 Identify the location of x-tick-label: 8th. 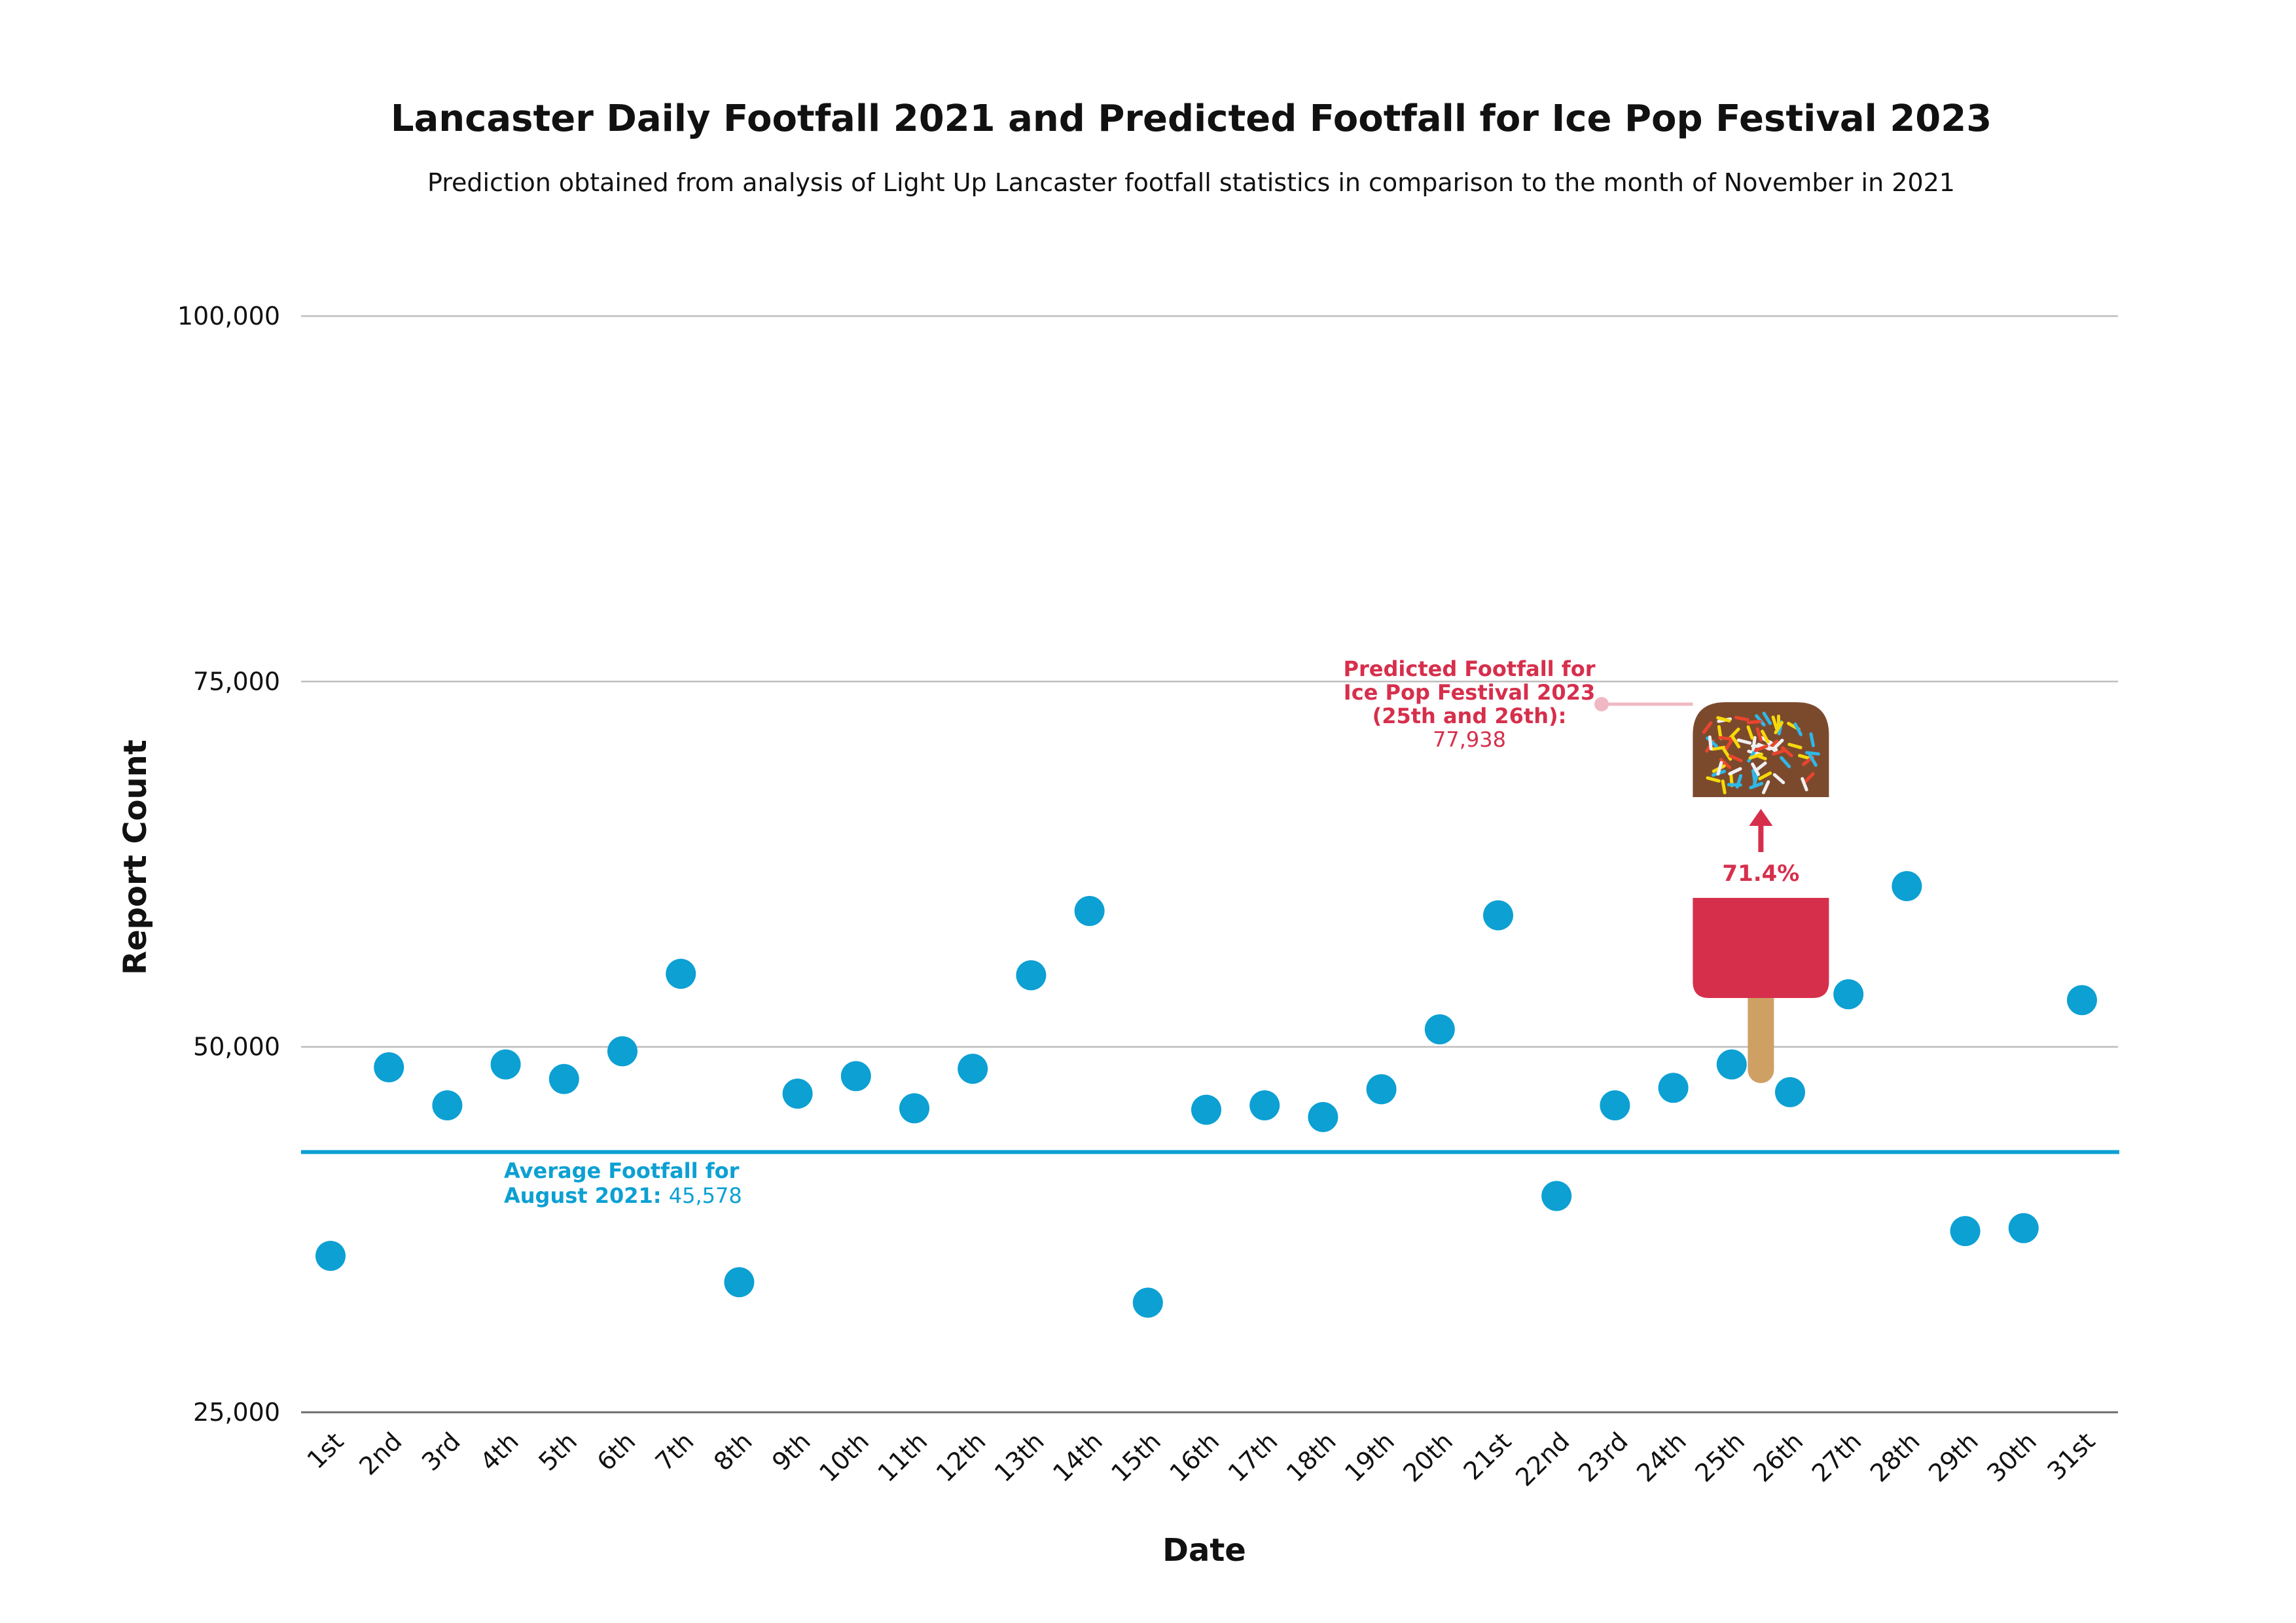
(733, 1451).